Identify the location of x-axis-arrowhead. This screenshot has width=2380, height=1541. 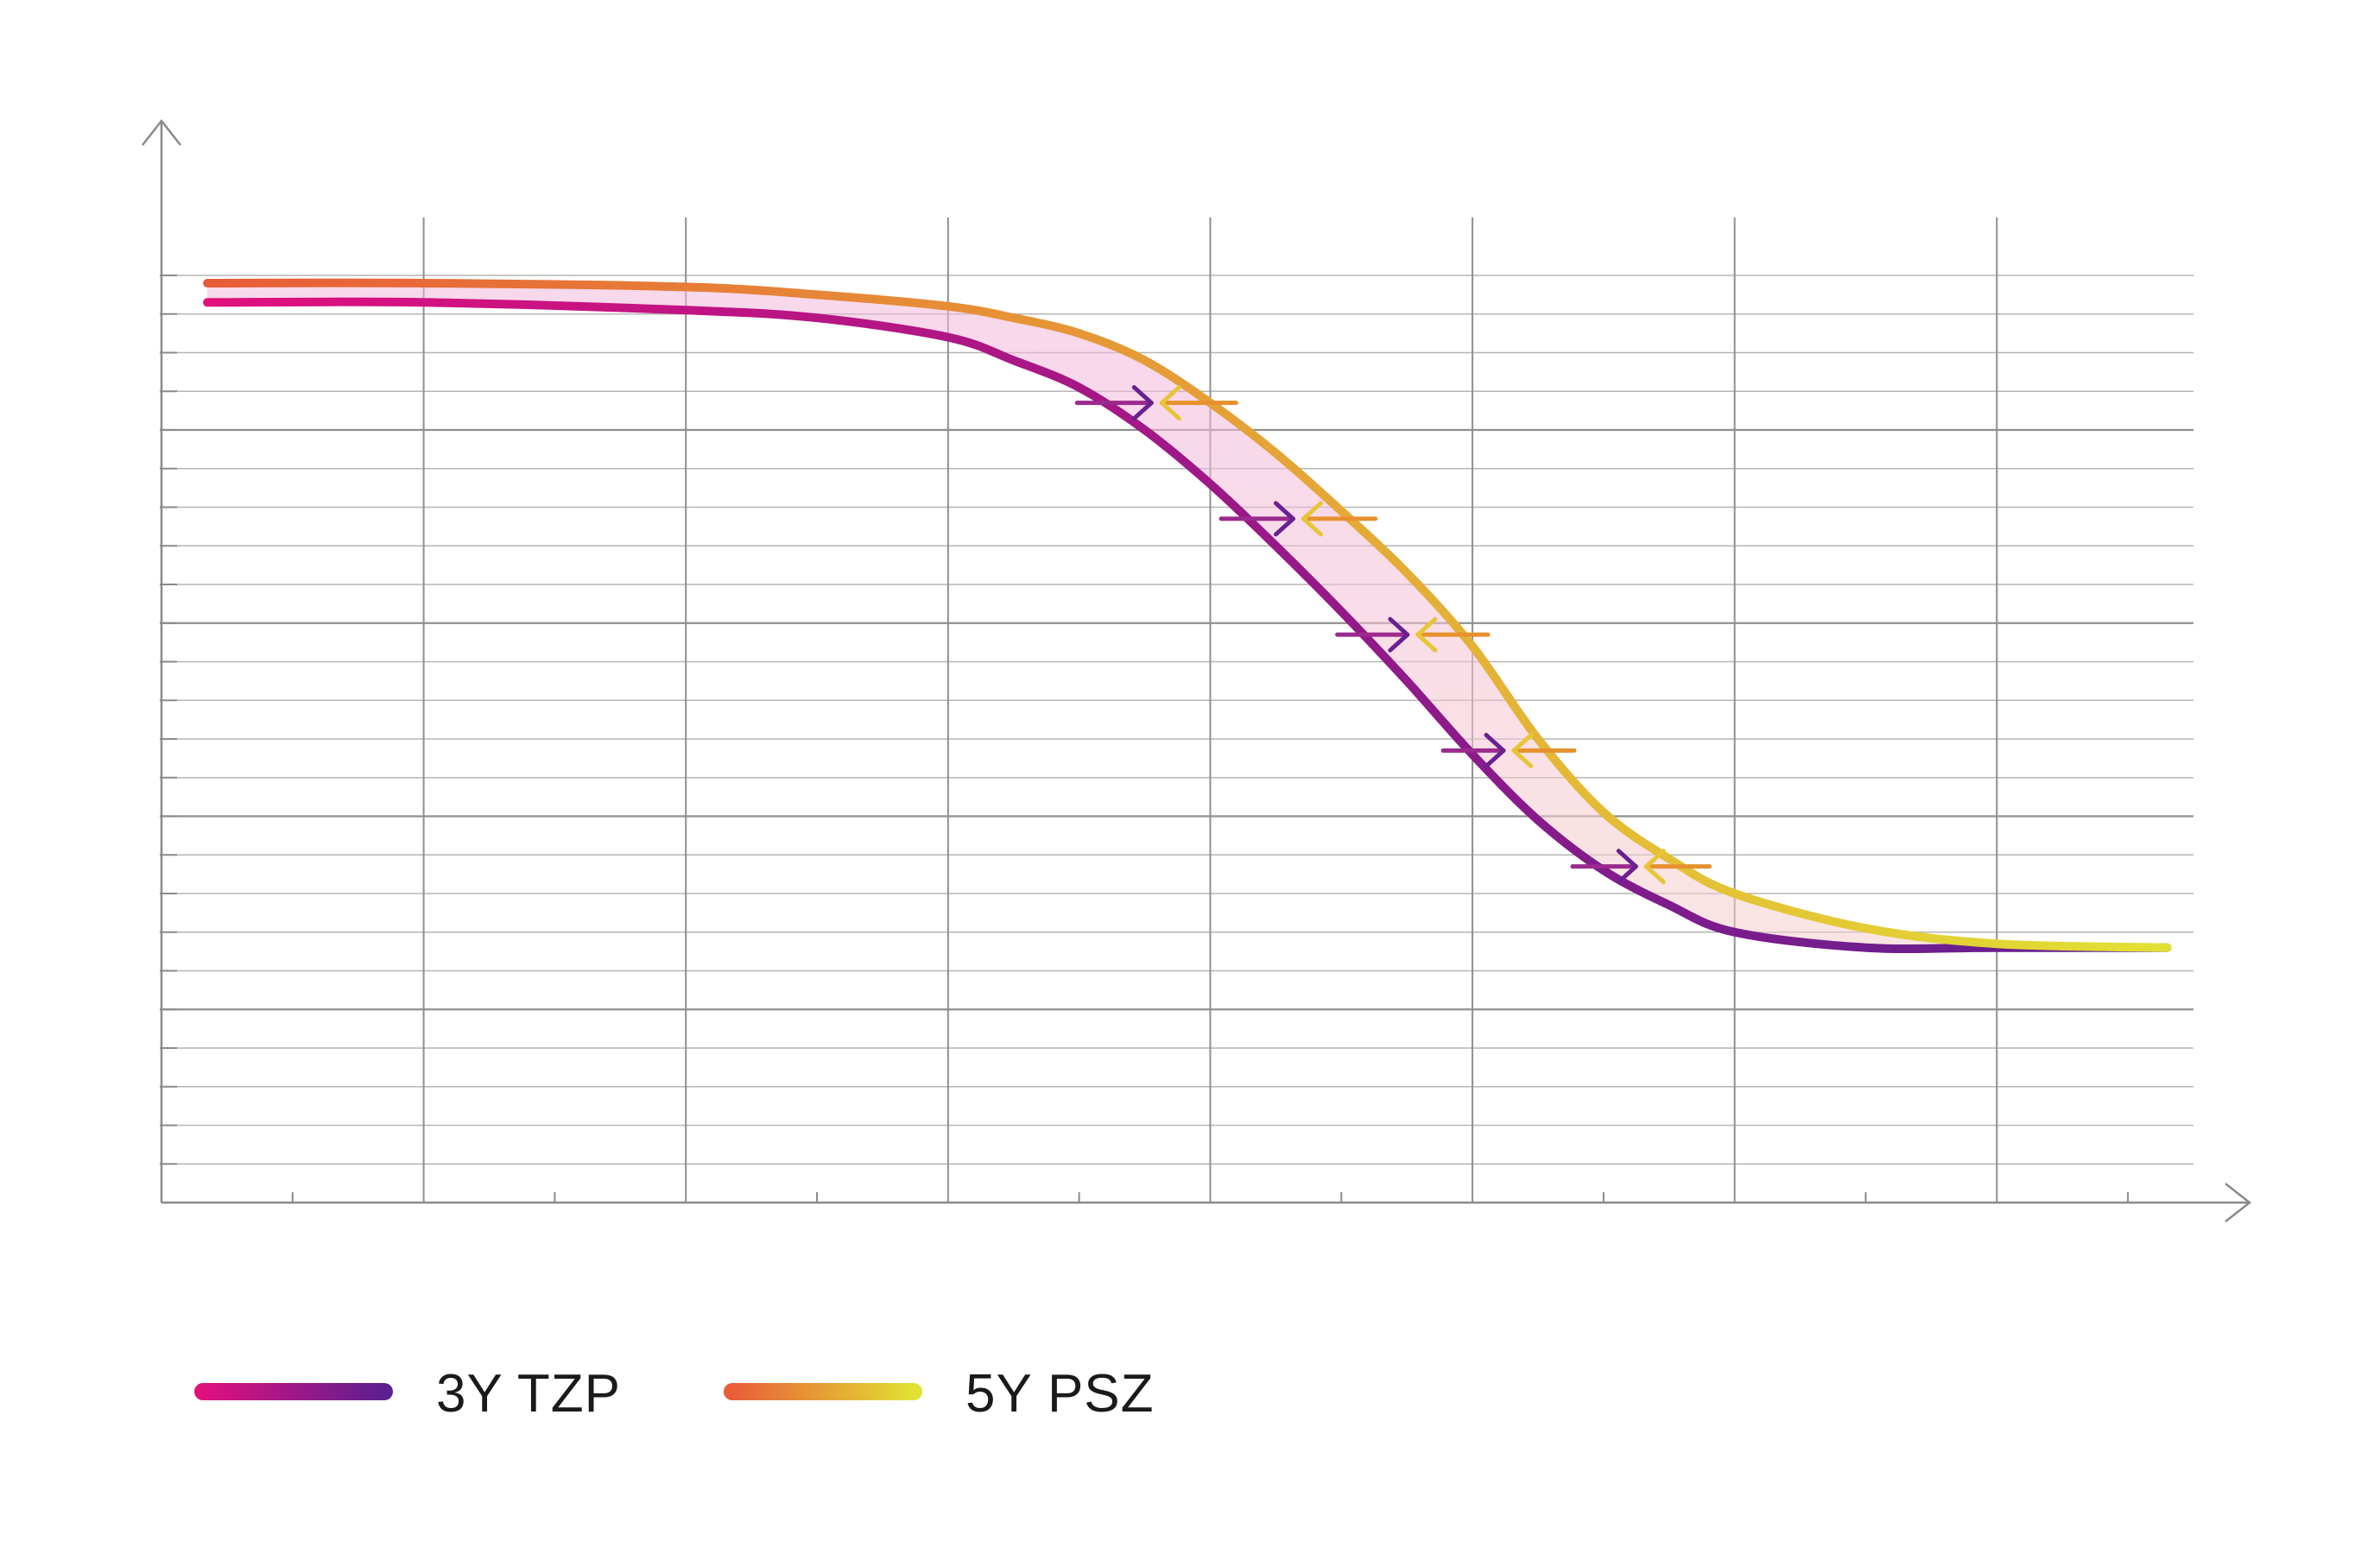
(2239, 1202).